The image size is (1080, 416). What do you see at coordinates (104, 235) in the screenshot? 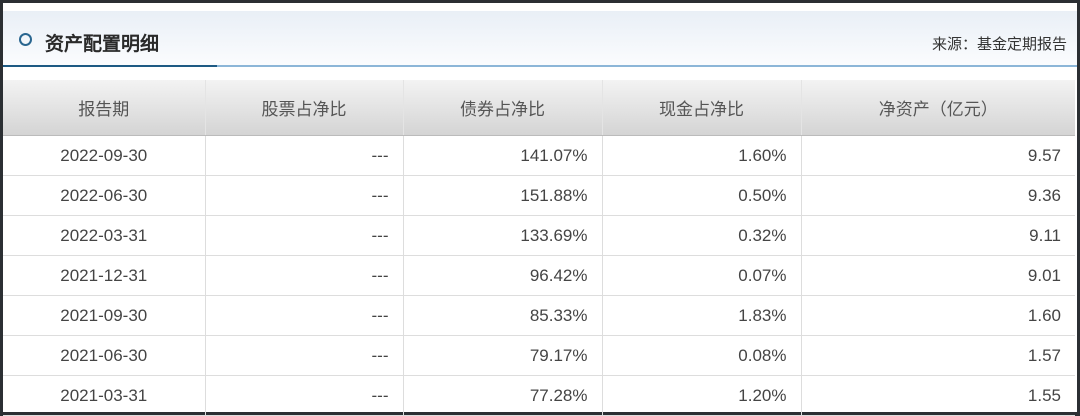
I see `table-cell: 2022-03-31` at bounding box center [104, 235].